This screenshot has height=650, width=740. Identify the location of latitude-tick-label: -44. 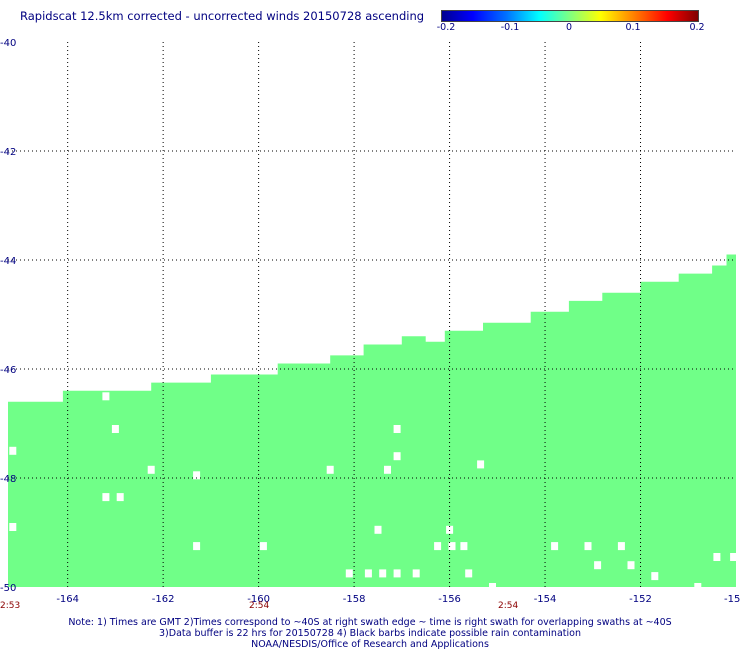
(8, 261).